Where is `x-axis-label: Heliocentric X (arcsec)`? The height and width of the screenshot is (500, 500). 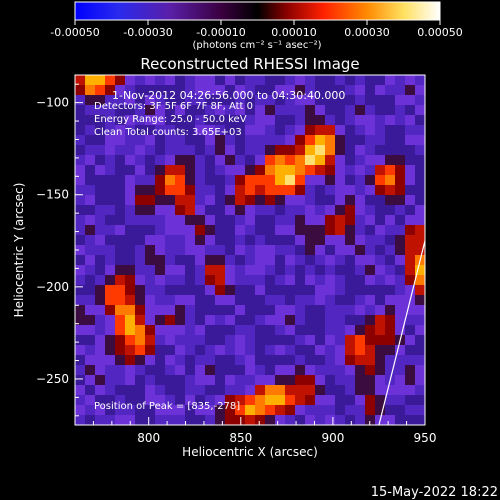
x-axis-label: Heliocentric X (arcsec) is located at coordinates (250, 452).